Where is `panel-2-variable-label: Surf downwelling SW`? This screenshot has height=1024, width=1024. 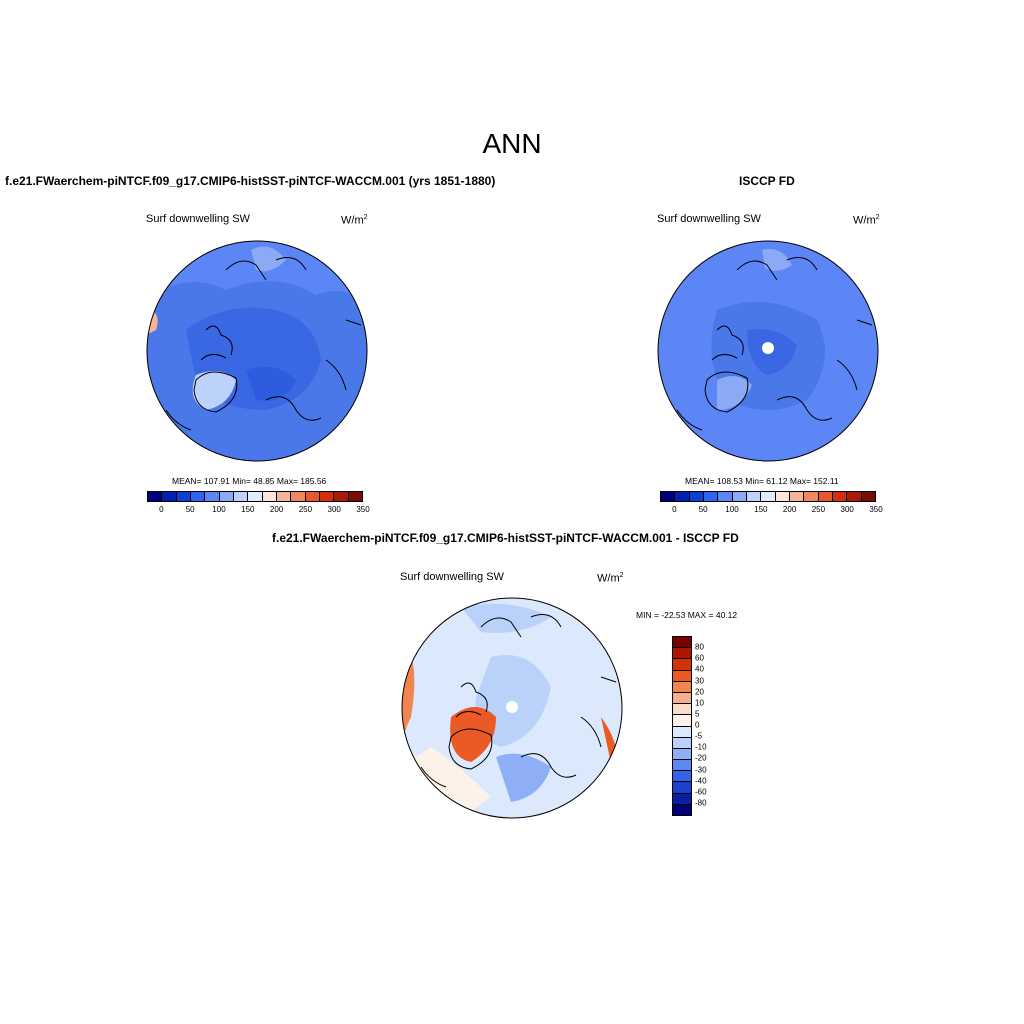 panel-2-variable-label: Surf downwelling SW is located at coordinates (709, 219).